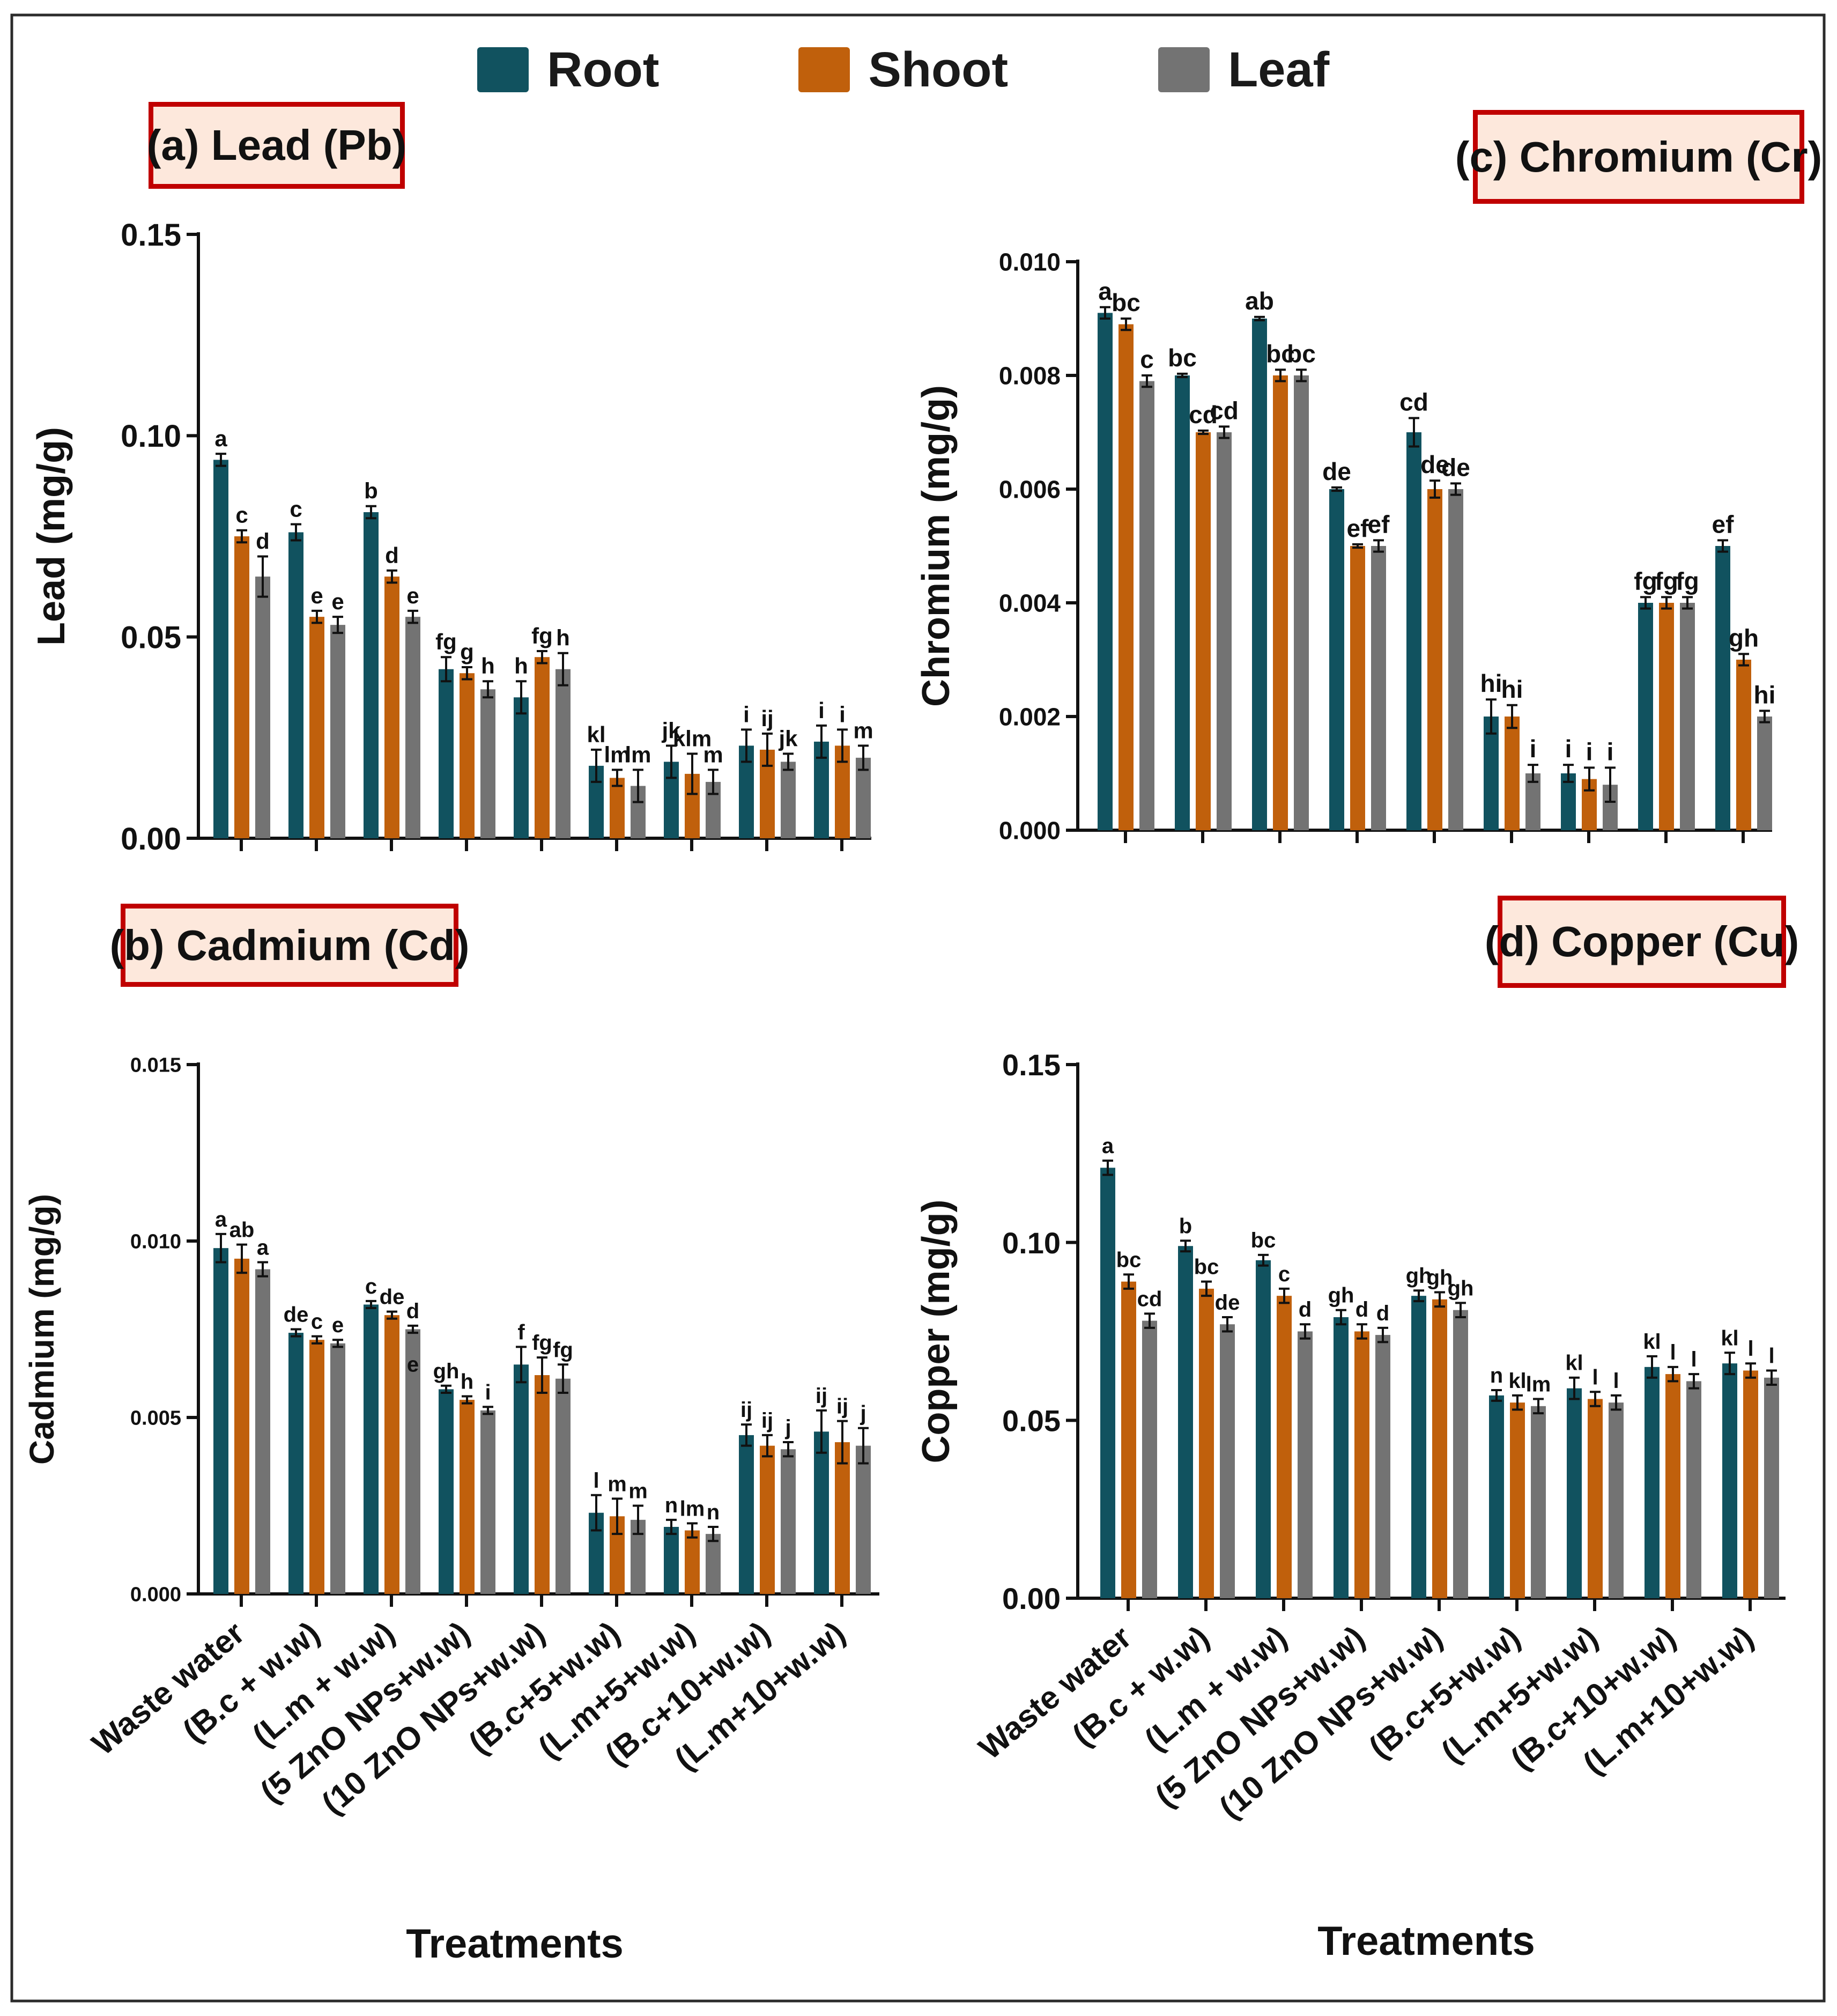 This screenshot has width=1837, height=2016. What do you see at coordinates (1341, 1296) in the screenshot?
I see `significance-letter: gh` at bounding box center [1341, 1296].